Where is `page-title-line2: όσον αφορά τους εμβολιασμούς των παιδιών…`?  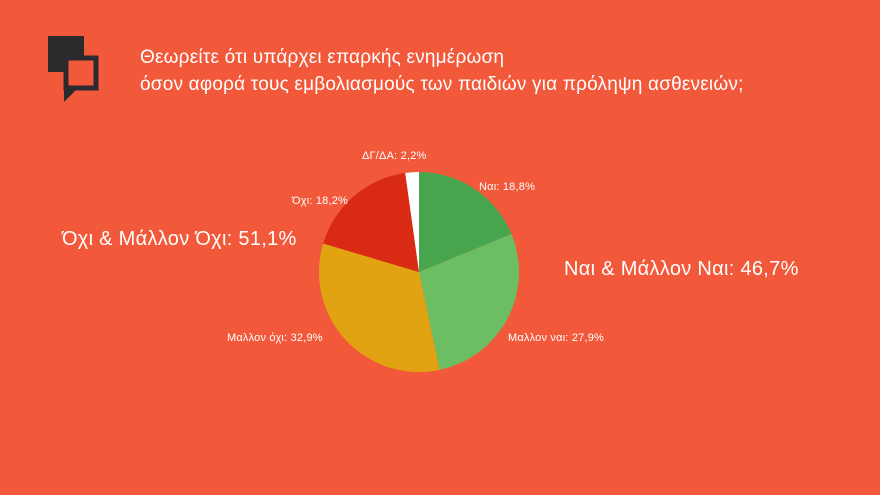 page-title-line2: όσον αφορά τους εμβολιασμούς των παιδιών… is located at coordinates (442, 84).